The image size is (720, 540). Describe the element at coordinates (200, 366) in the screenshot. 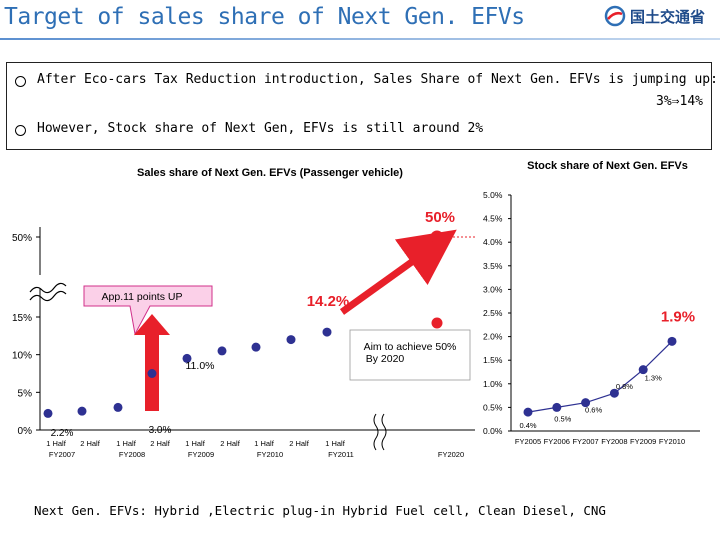

I see `sales-label-mid: 11.0%` at that location.